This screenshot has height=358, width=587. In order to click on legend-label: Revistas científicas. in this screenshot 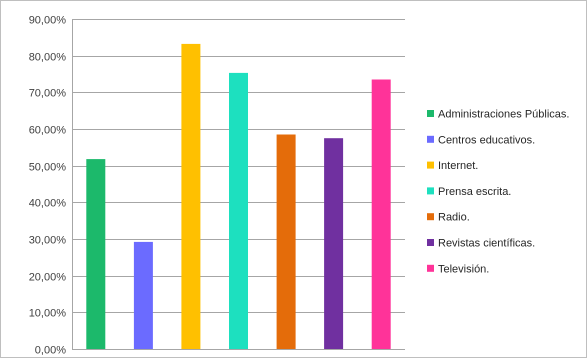, I will do `click(486, 244)`.